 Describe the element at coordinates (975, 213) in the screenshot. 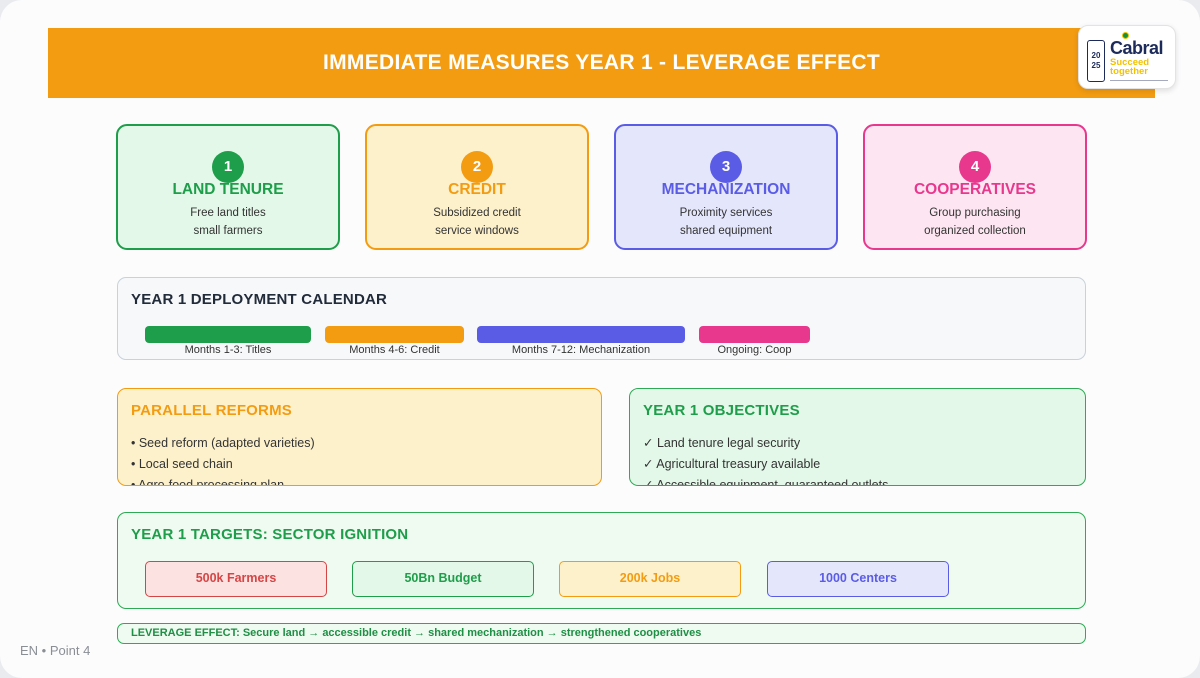

I see `card-line: Group purchasing` at that location.